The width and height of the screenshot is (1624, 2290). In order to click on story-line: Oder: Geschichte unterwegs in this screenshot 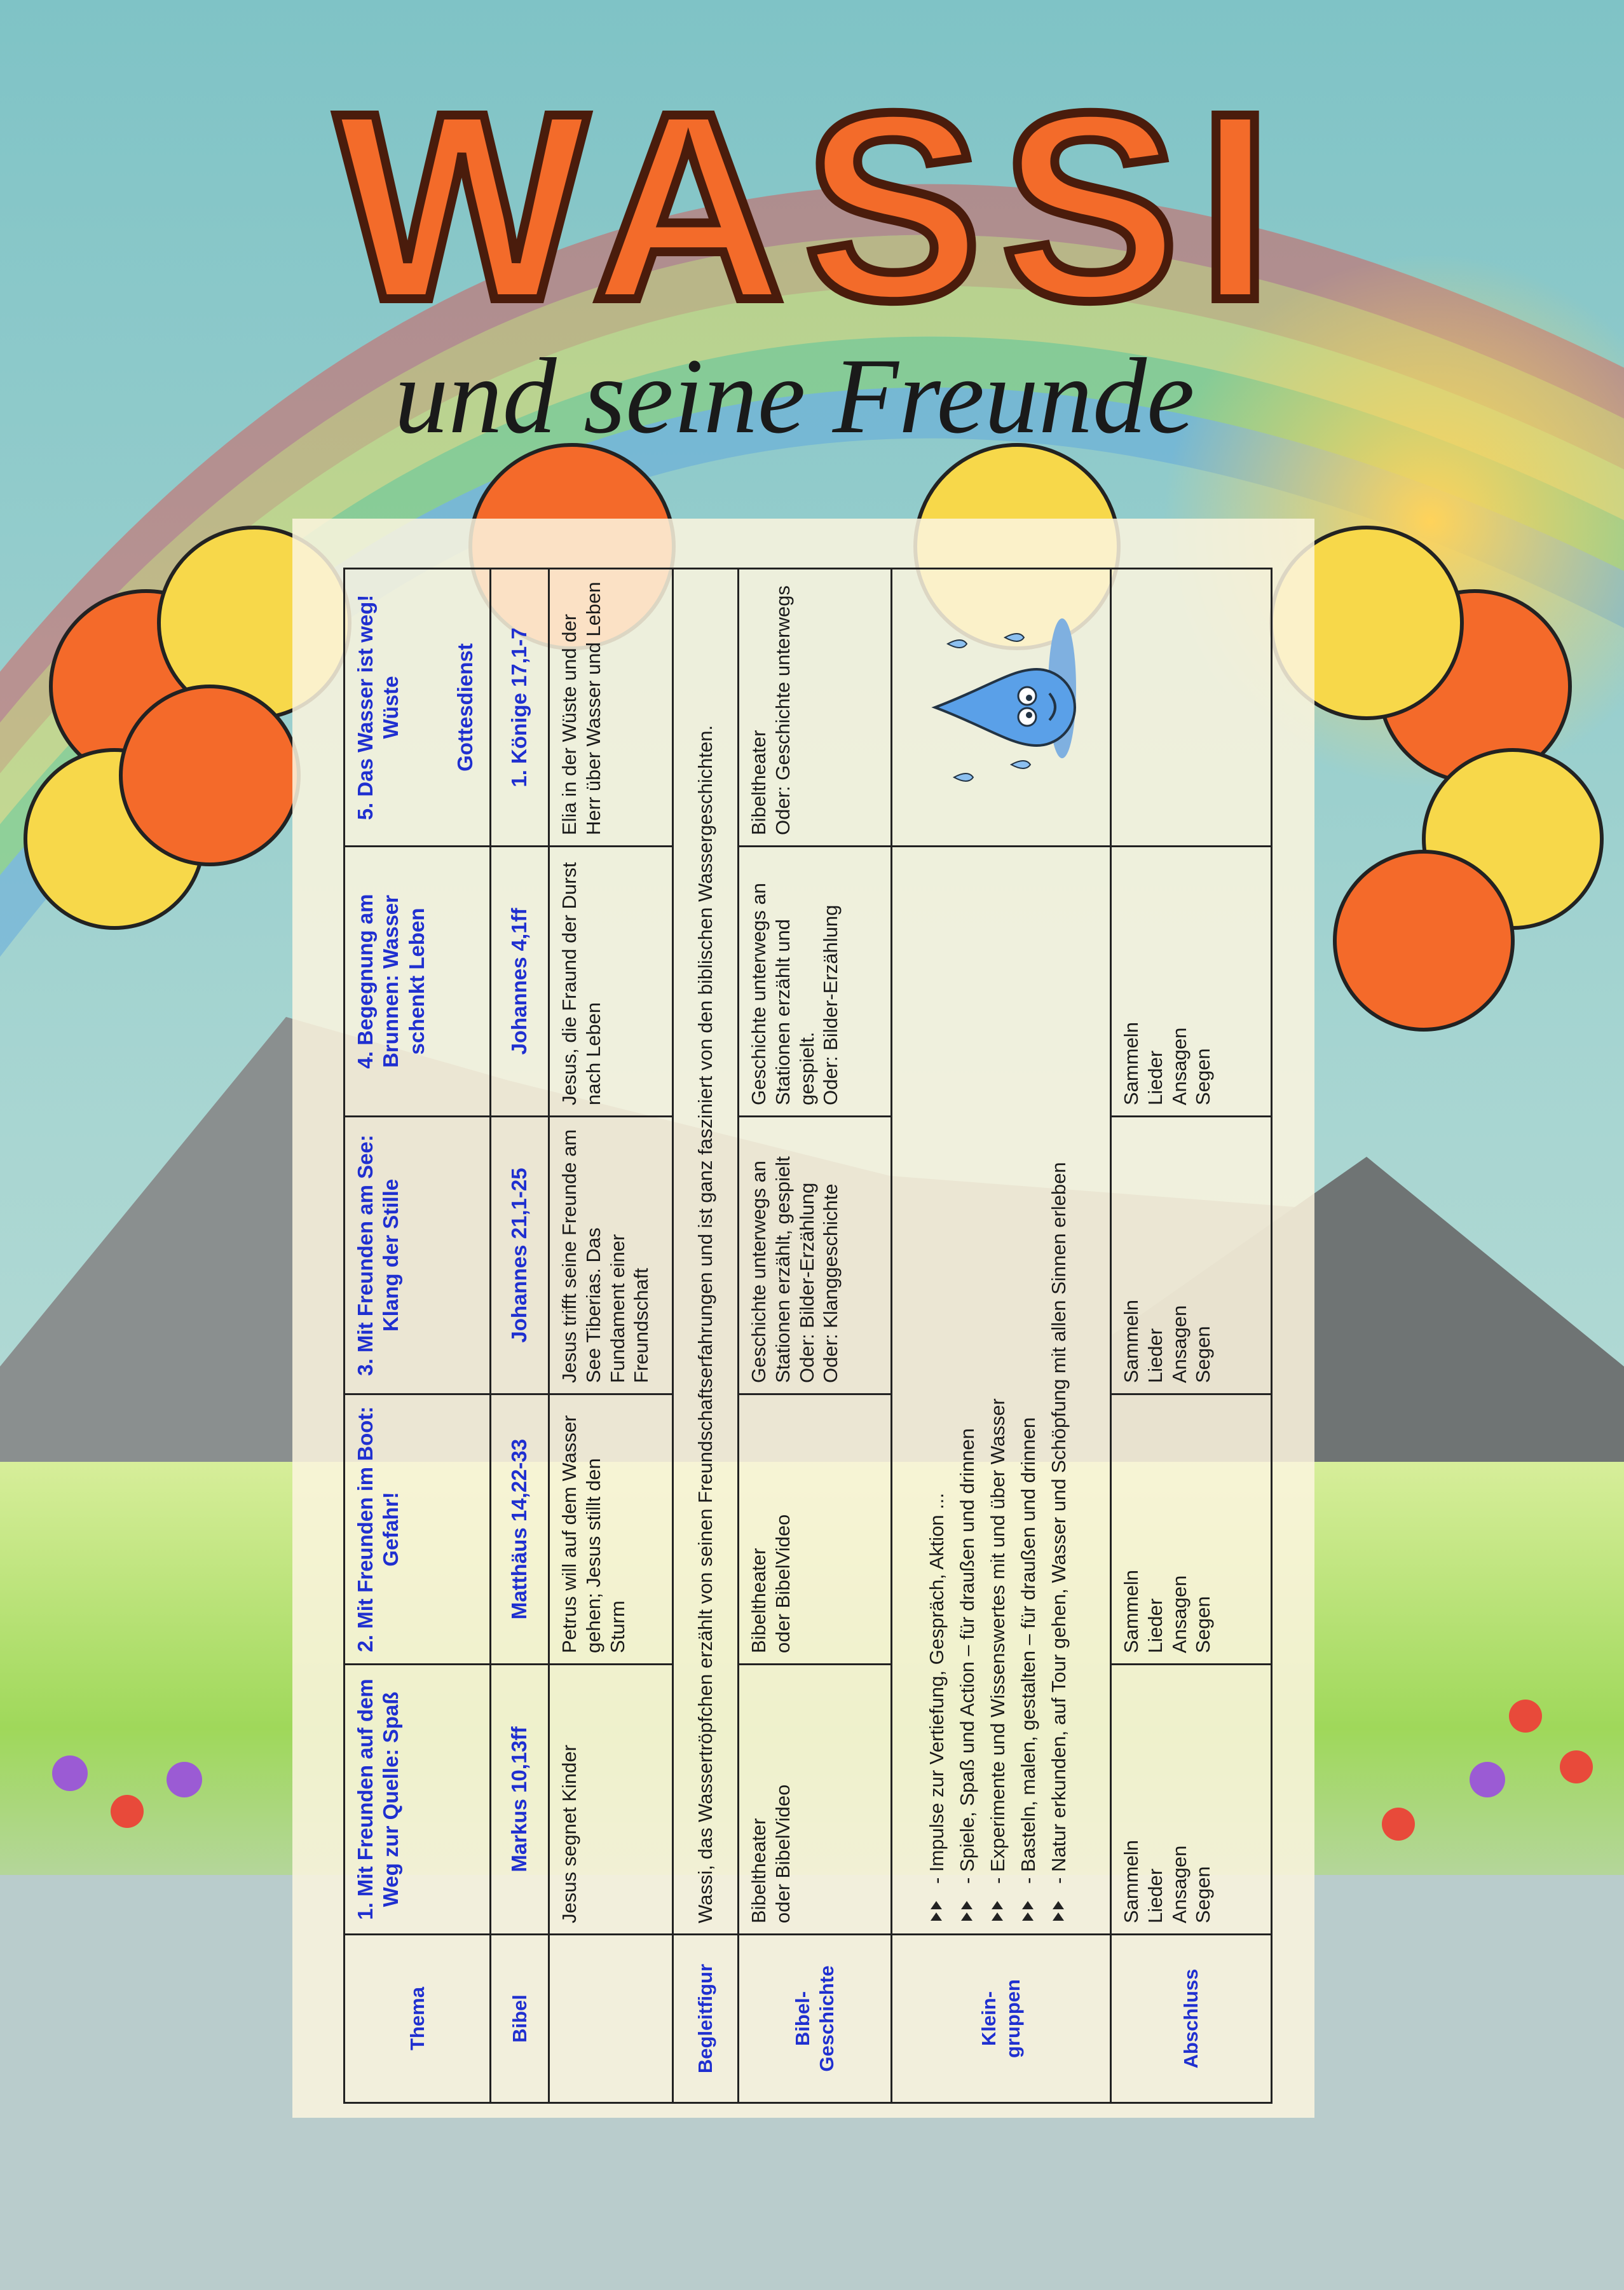, I will do `click(783, 710)`.